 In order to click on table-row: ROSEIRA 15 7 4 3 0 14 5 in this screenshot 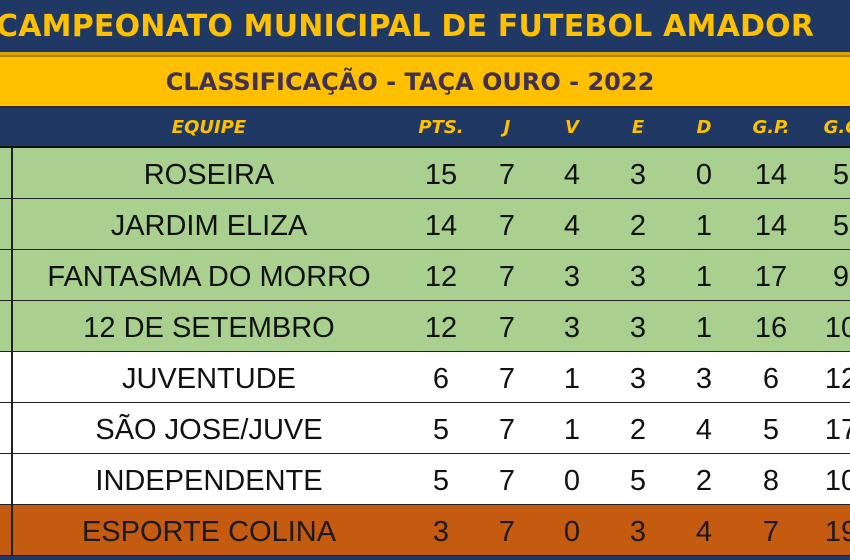, I will do `click(425, 173)`.